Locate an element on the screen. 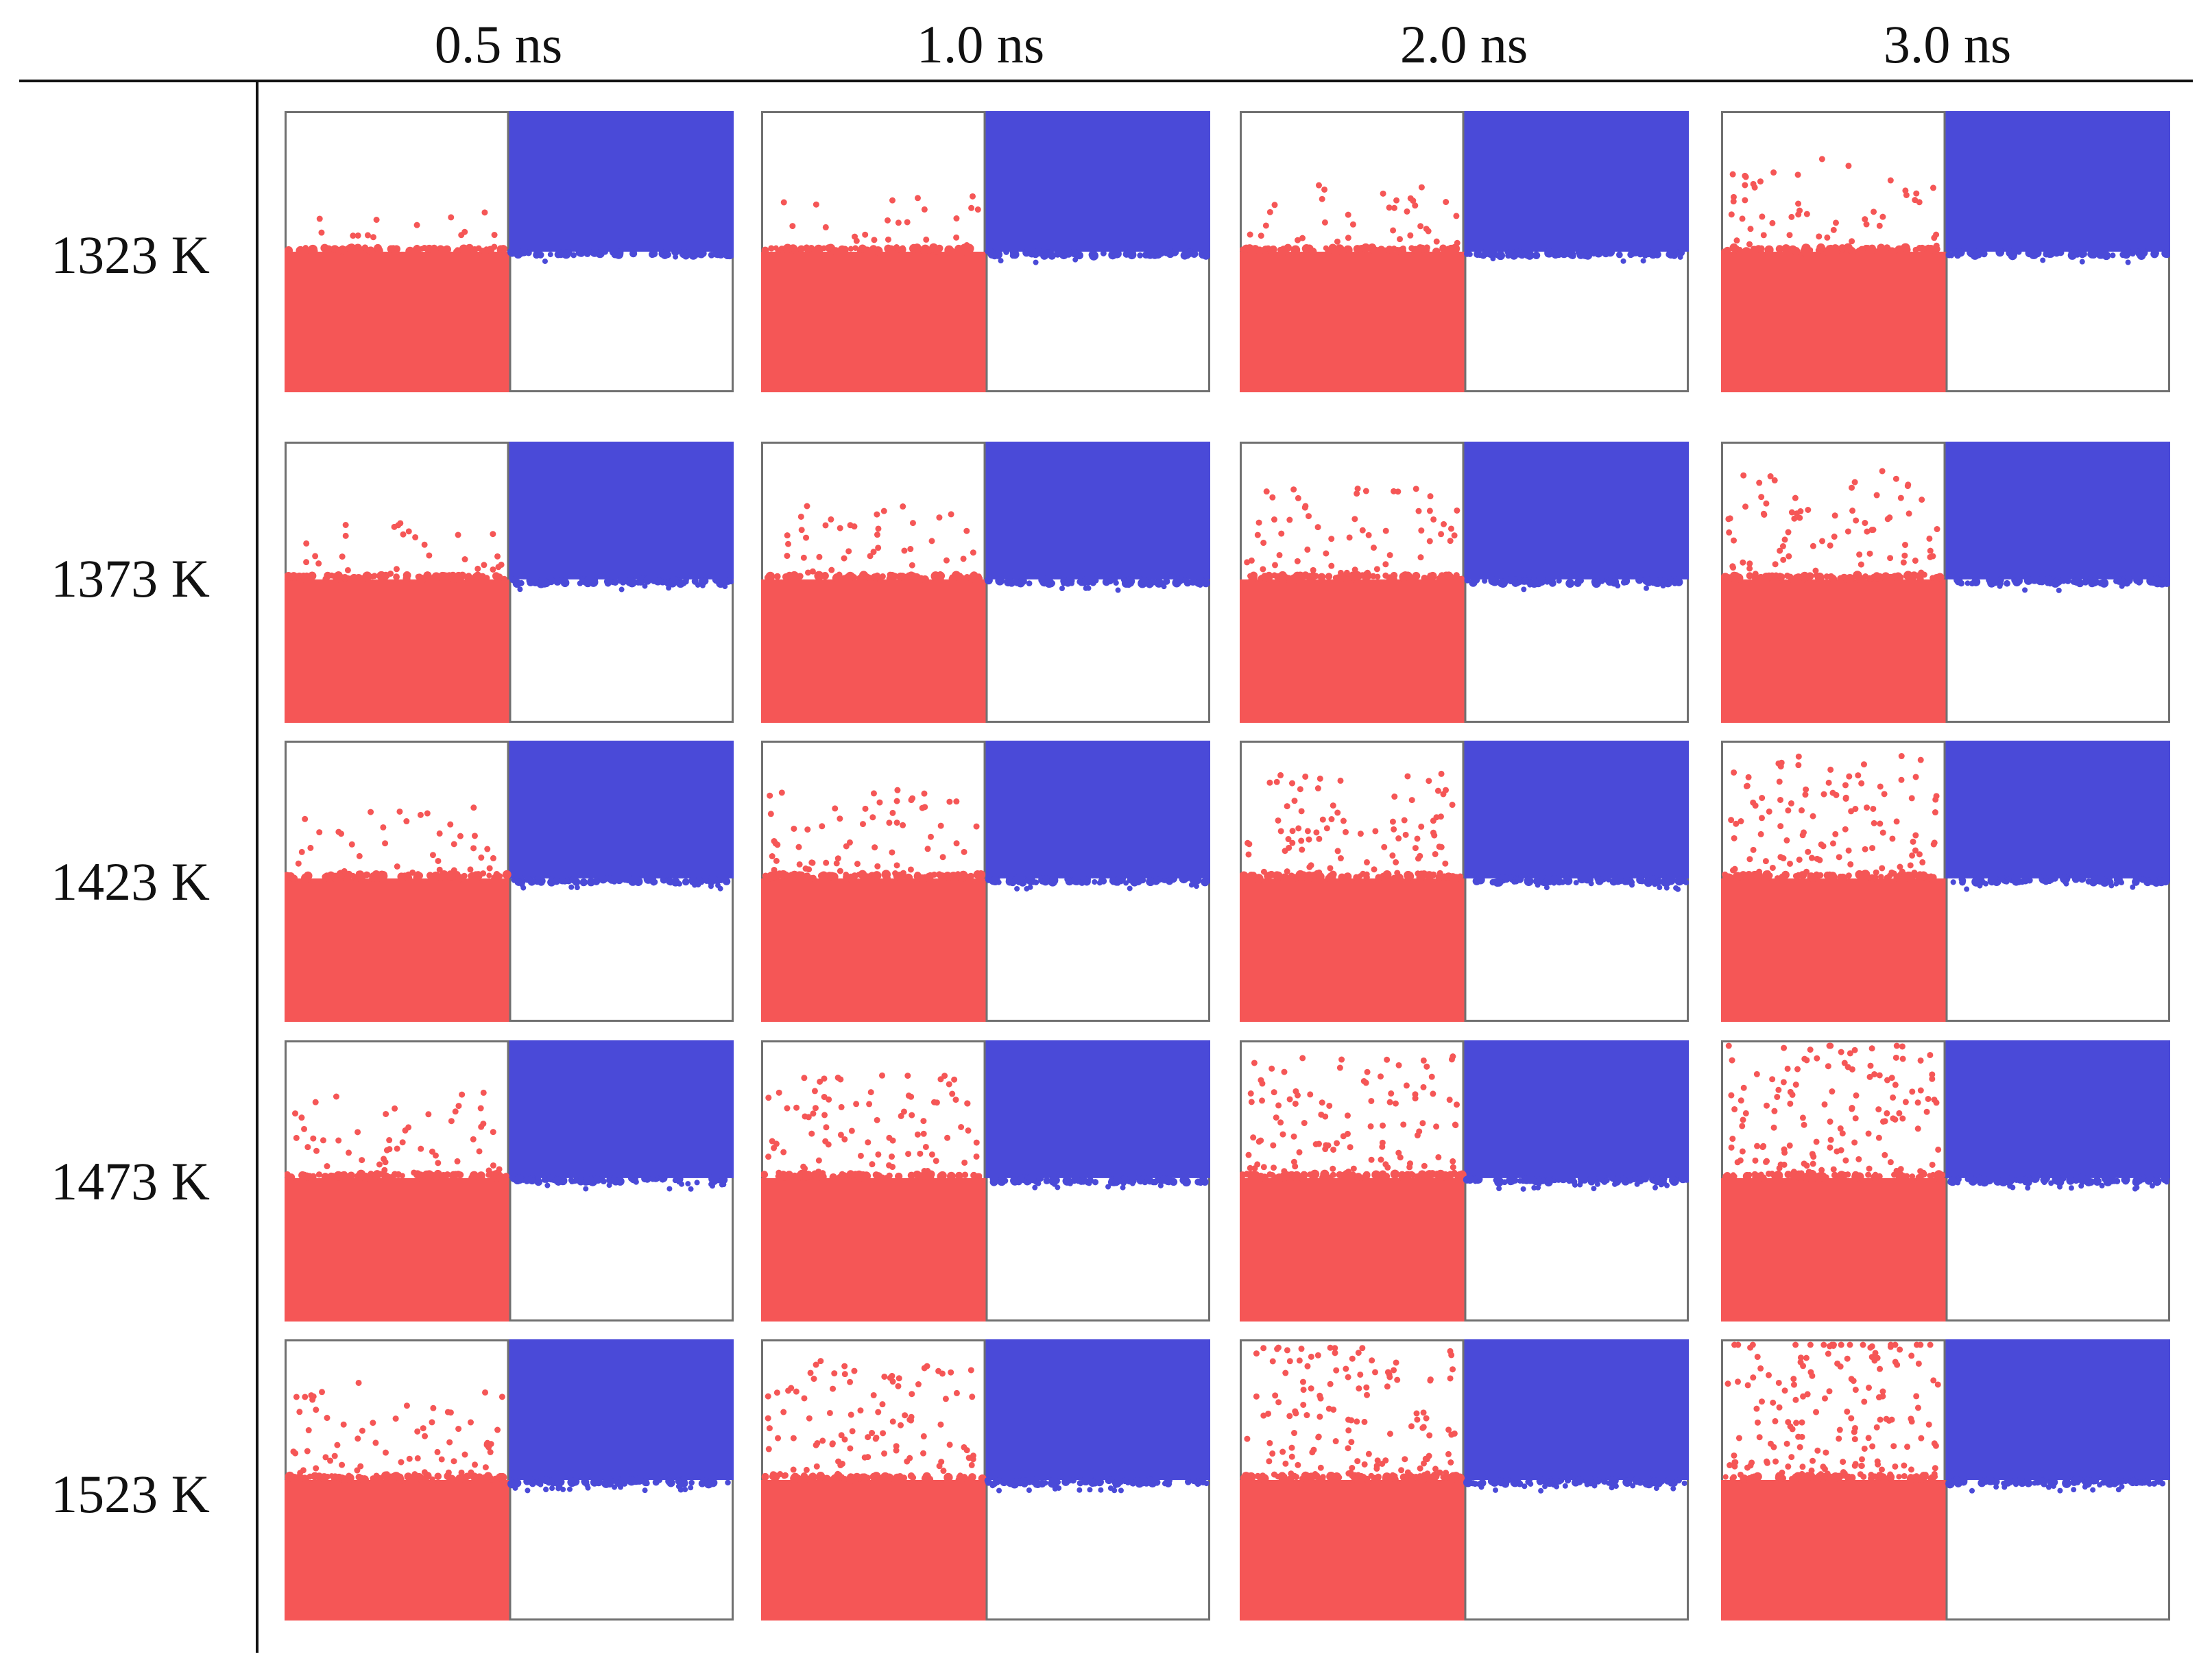  snapshot-r4-c0 is located at coordinates (509, 1480).